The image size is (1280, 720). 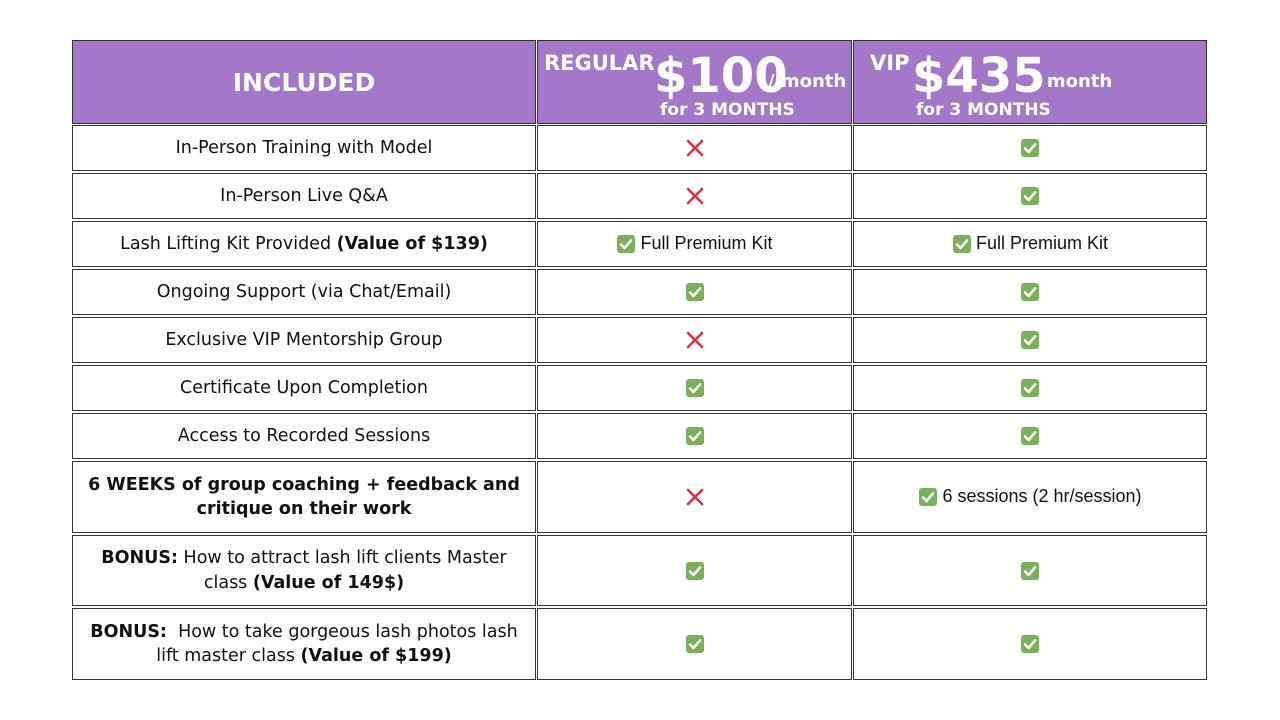 I want to click on plan-header: VIP $435/ month for 3 MONTHS, so click(x=1030, y=82).